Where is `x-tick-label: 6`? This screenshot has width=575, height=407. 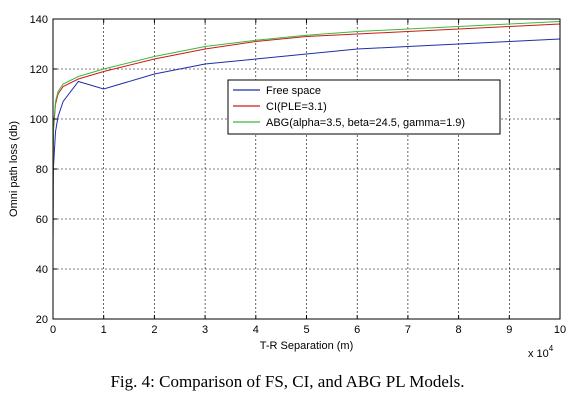 x-tick-label: 6 is located at coordinates (357, 330).